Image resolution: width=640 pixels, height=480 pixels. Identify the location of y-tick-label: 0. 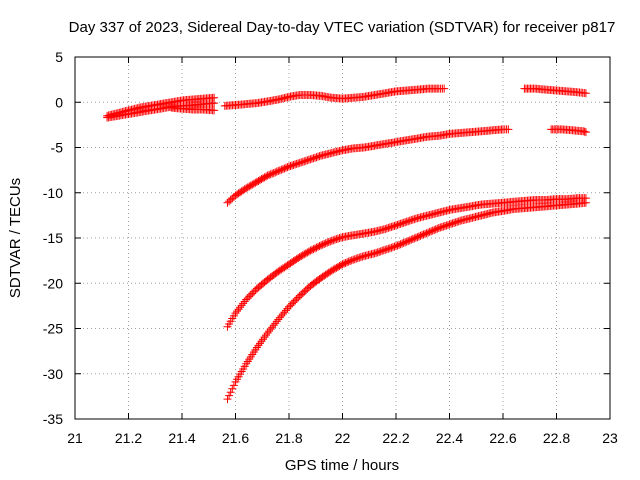
(59, 102).